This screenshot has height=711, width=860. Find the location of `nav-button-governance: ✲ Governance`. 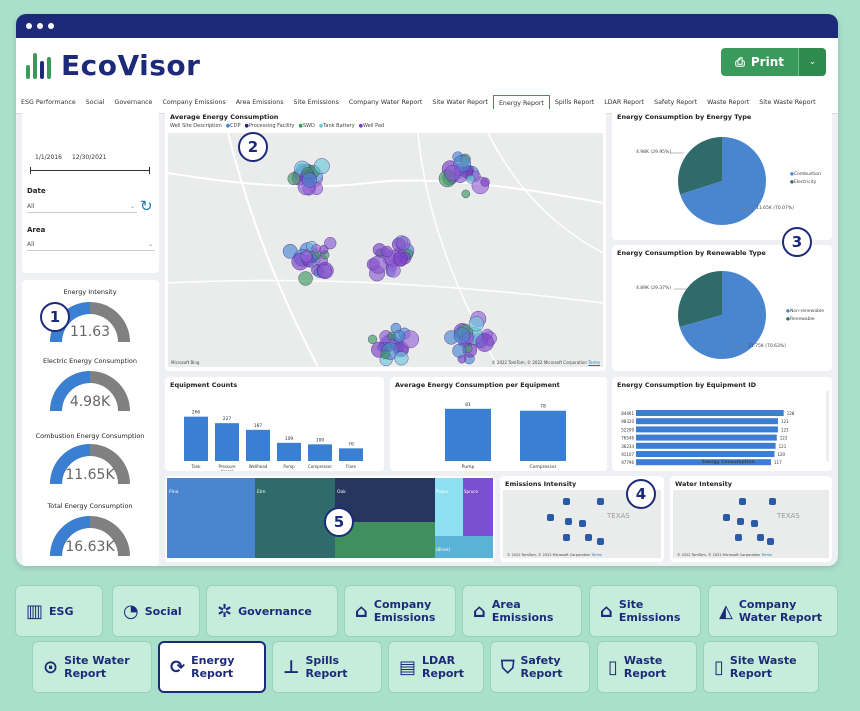

nav-button-governance: ✲ Governance is located at coordinates (272, 611).